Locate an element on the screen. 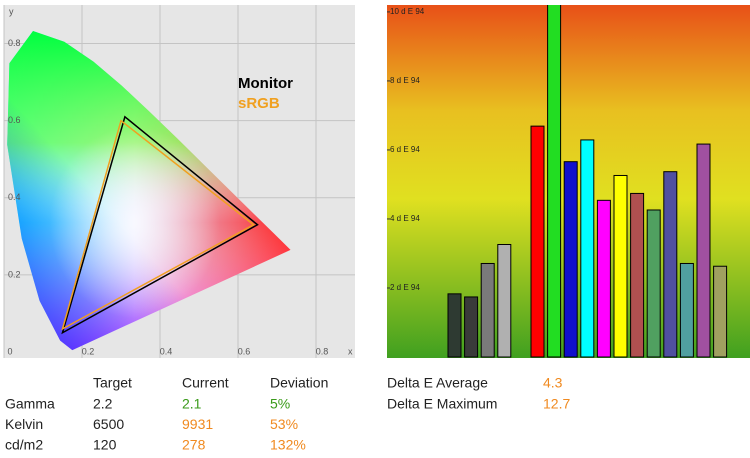 This screenshot has height=458, width=750. column-header: Target is located at coordinates (112, 383).